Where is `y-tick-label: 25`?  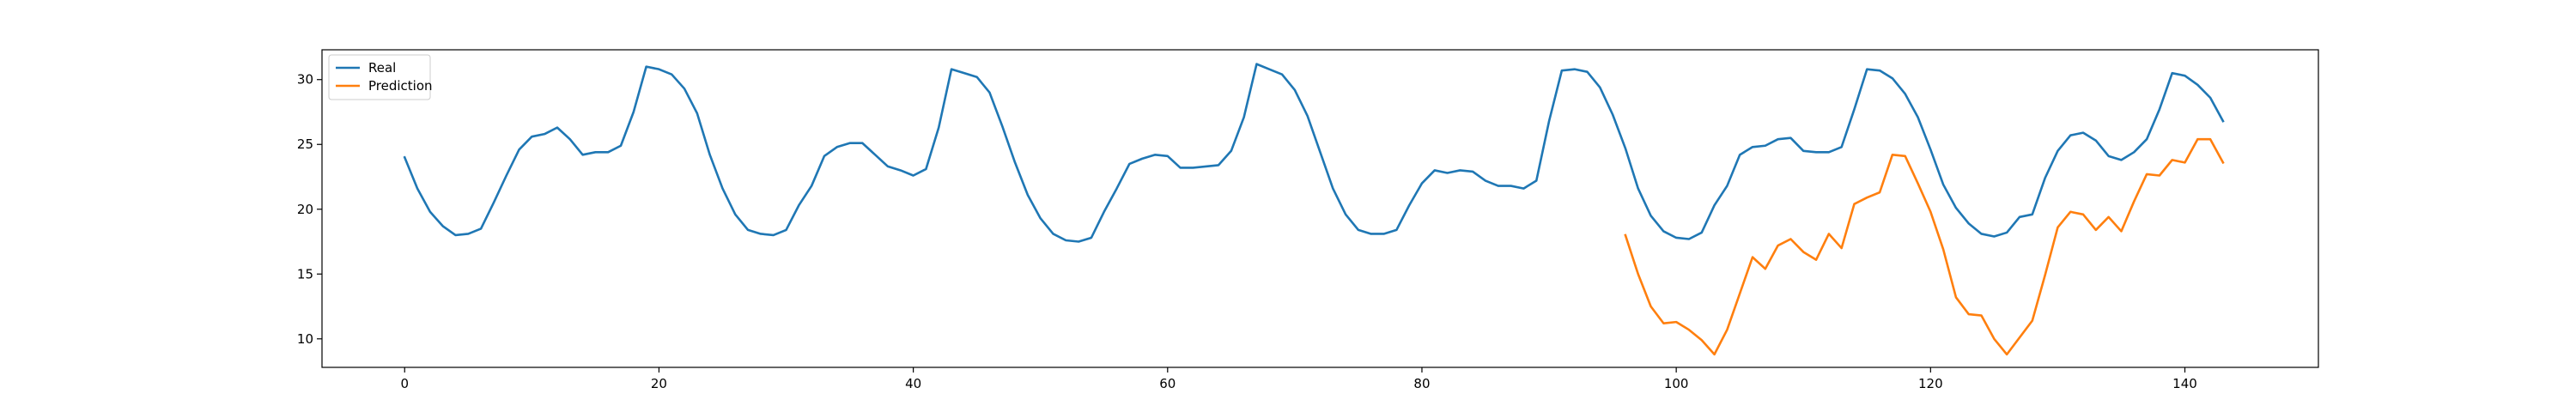
y-tick-label: 25 is located at coordinates (305, 144).